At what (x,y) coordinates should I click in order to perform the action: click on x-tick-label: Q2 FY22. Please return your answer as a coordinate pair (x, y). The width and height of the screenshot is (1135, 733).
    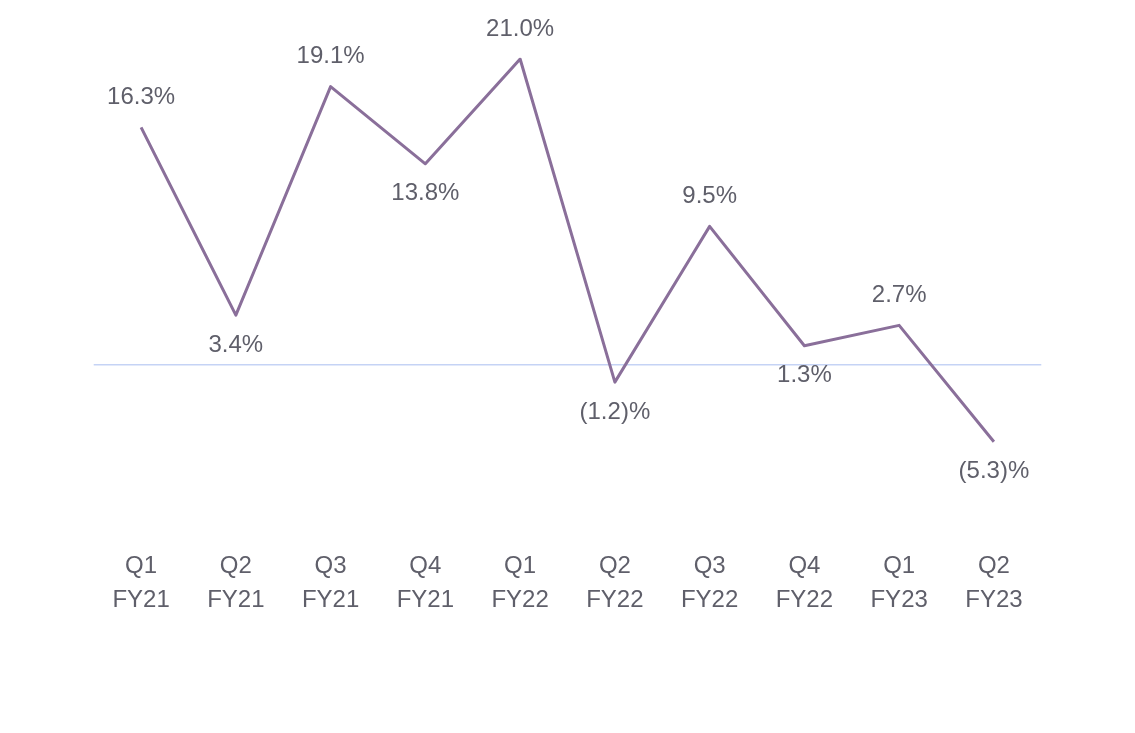
    Looking at the image, I should click on (615, 581).